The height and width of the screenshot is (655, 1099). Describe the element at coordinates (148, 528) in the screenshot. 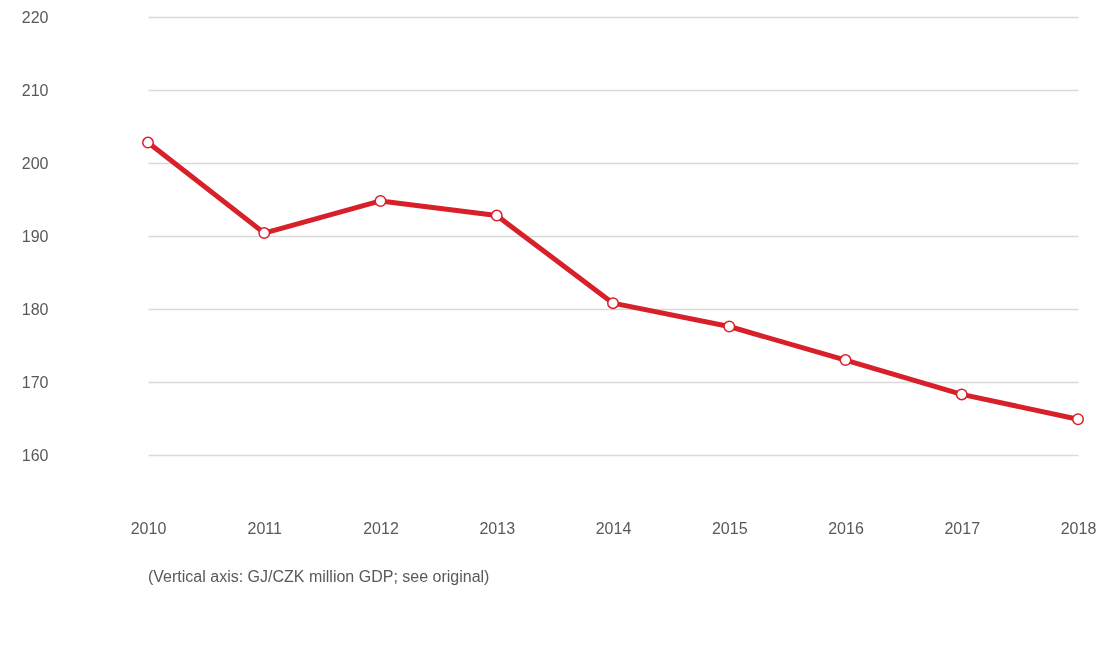

I see `x-tick-label: 2010` at that location.